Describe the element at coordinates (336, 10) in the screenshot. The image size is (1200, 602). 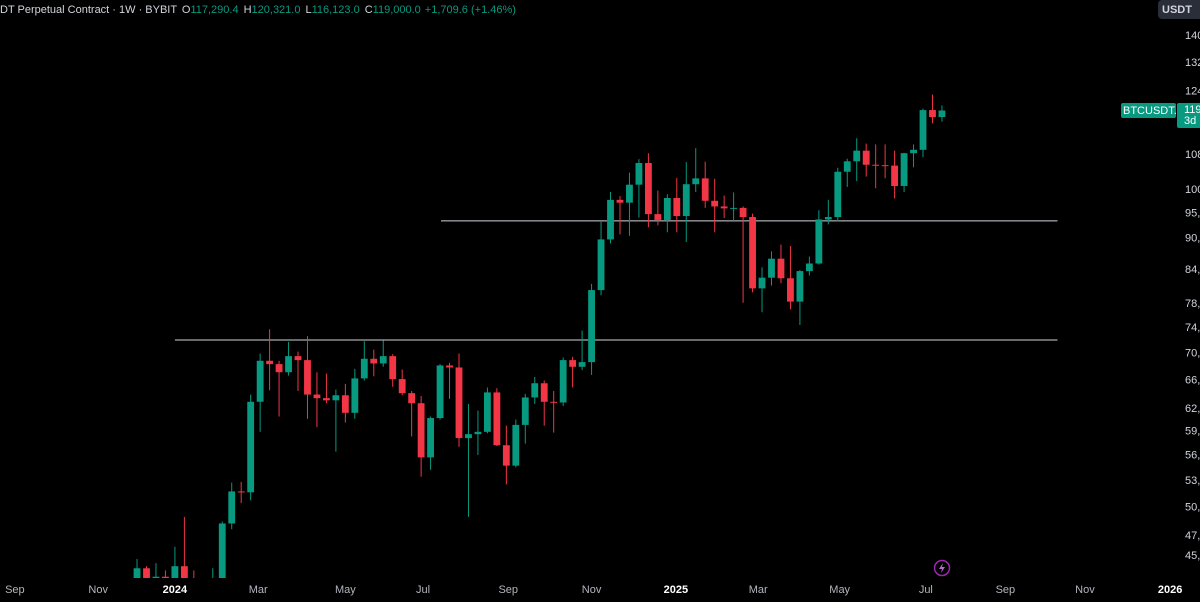
I see `ohlc-value: 116,123.0` at that location.